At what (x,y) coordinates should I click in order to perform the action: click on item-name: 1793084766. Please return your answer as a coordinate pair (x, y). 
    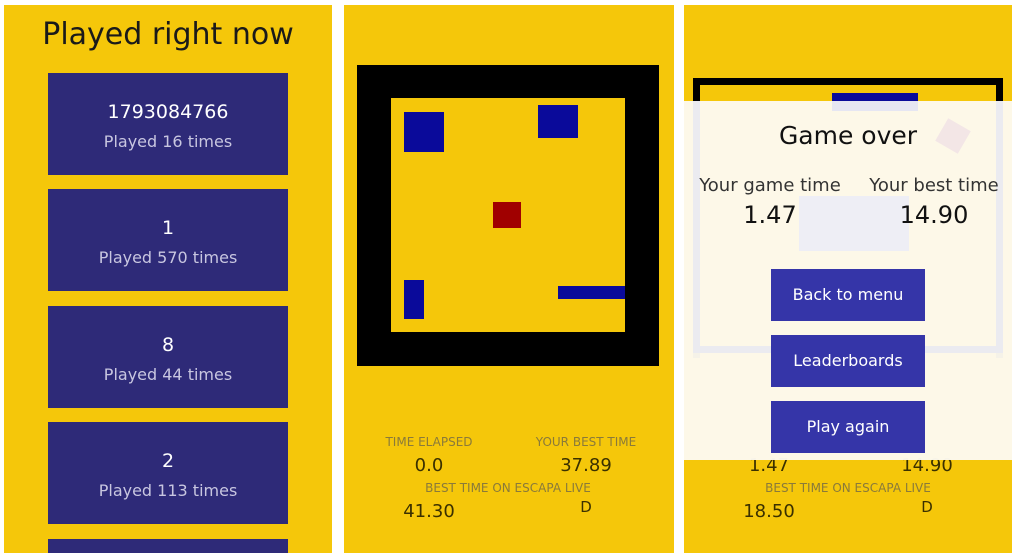
    Looking at the image, I should click on (168, 112).